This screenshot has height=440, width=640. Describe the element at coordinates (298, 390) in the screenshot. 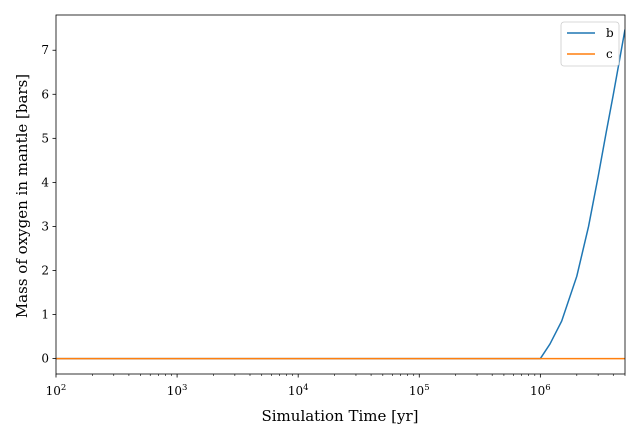

I see `x-tick-label: 10⁴` at that location.